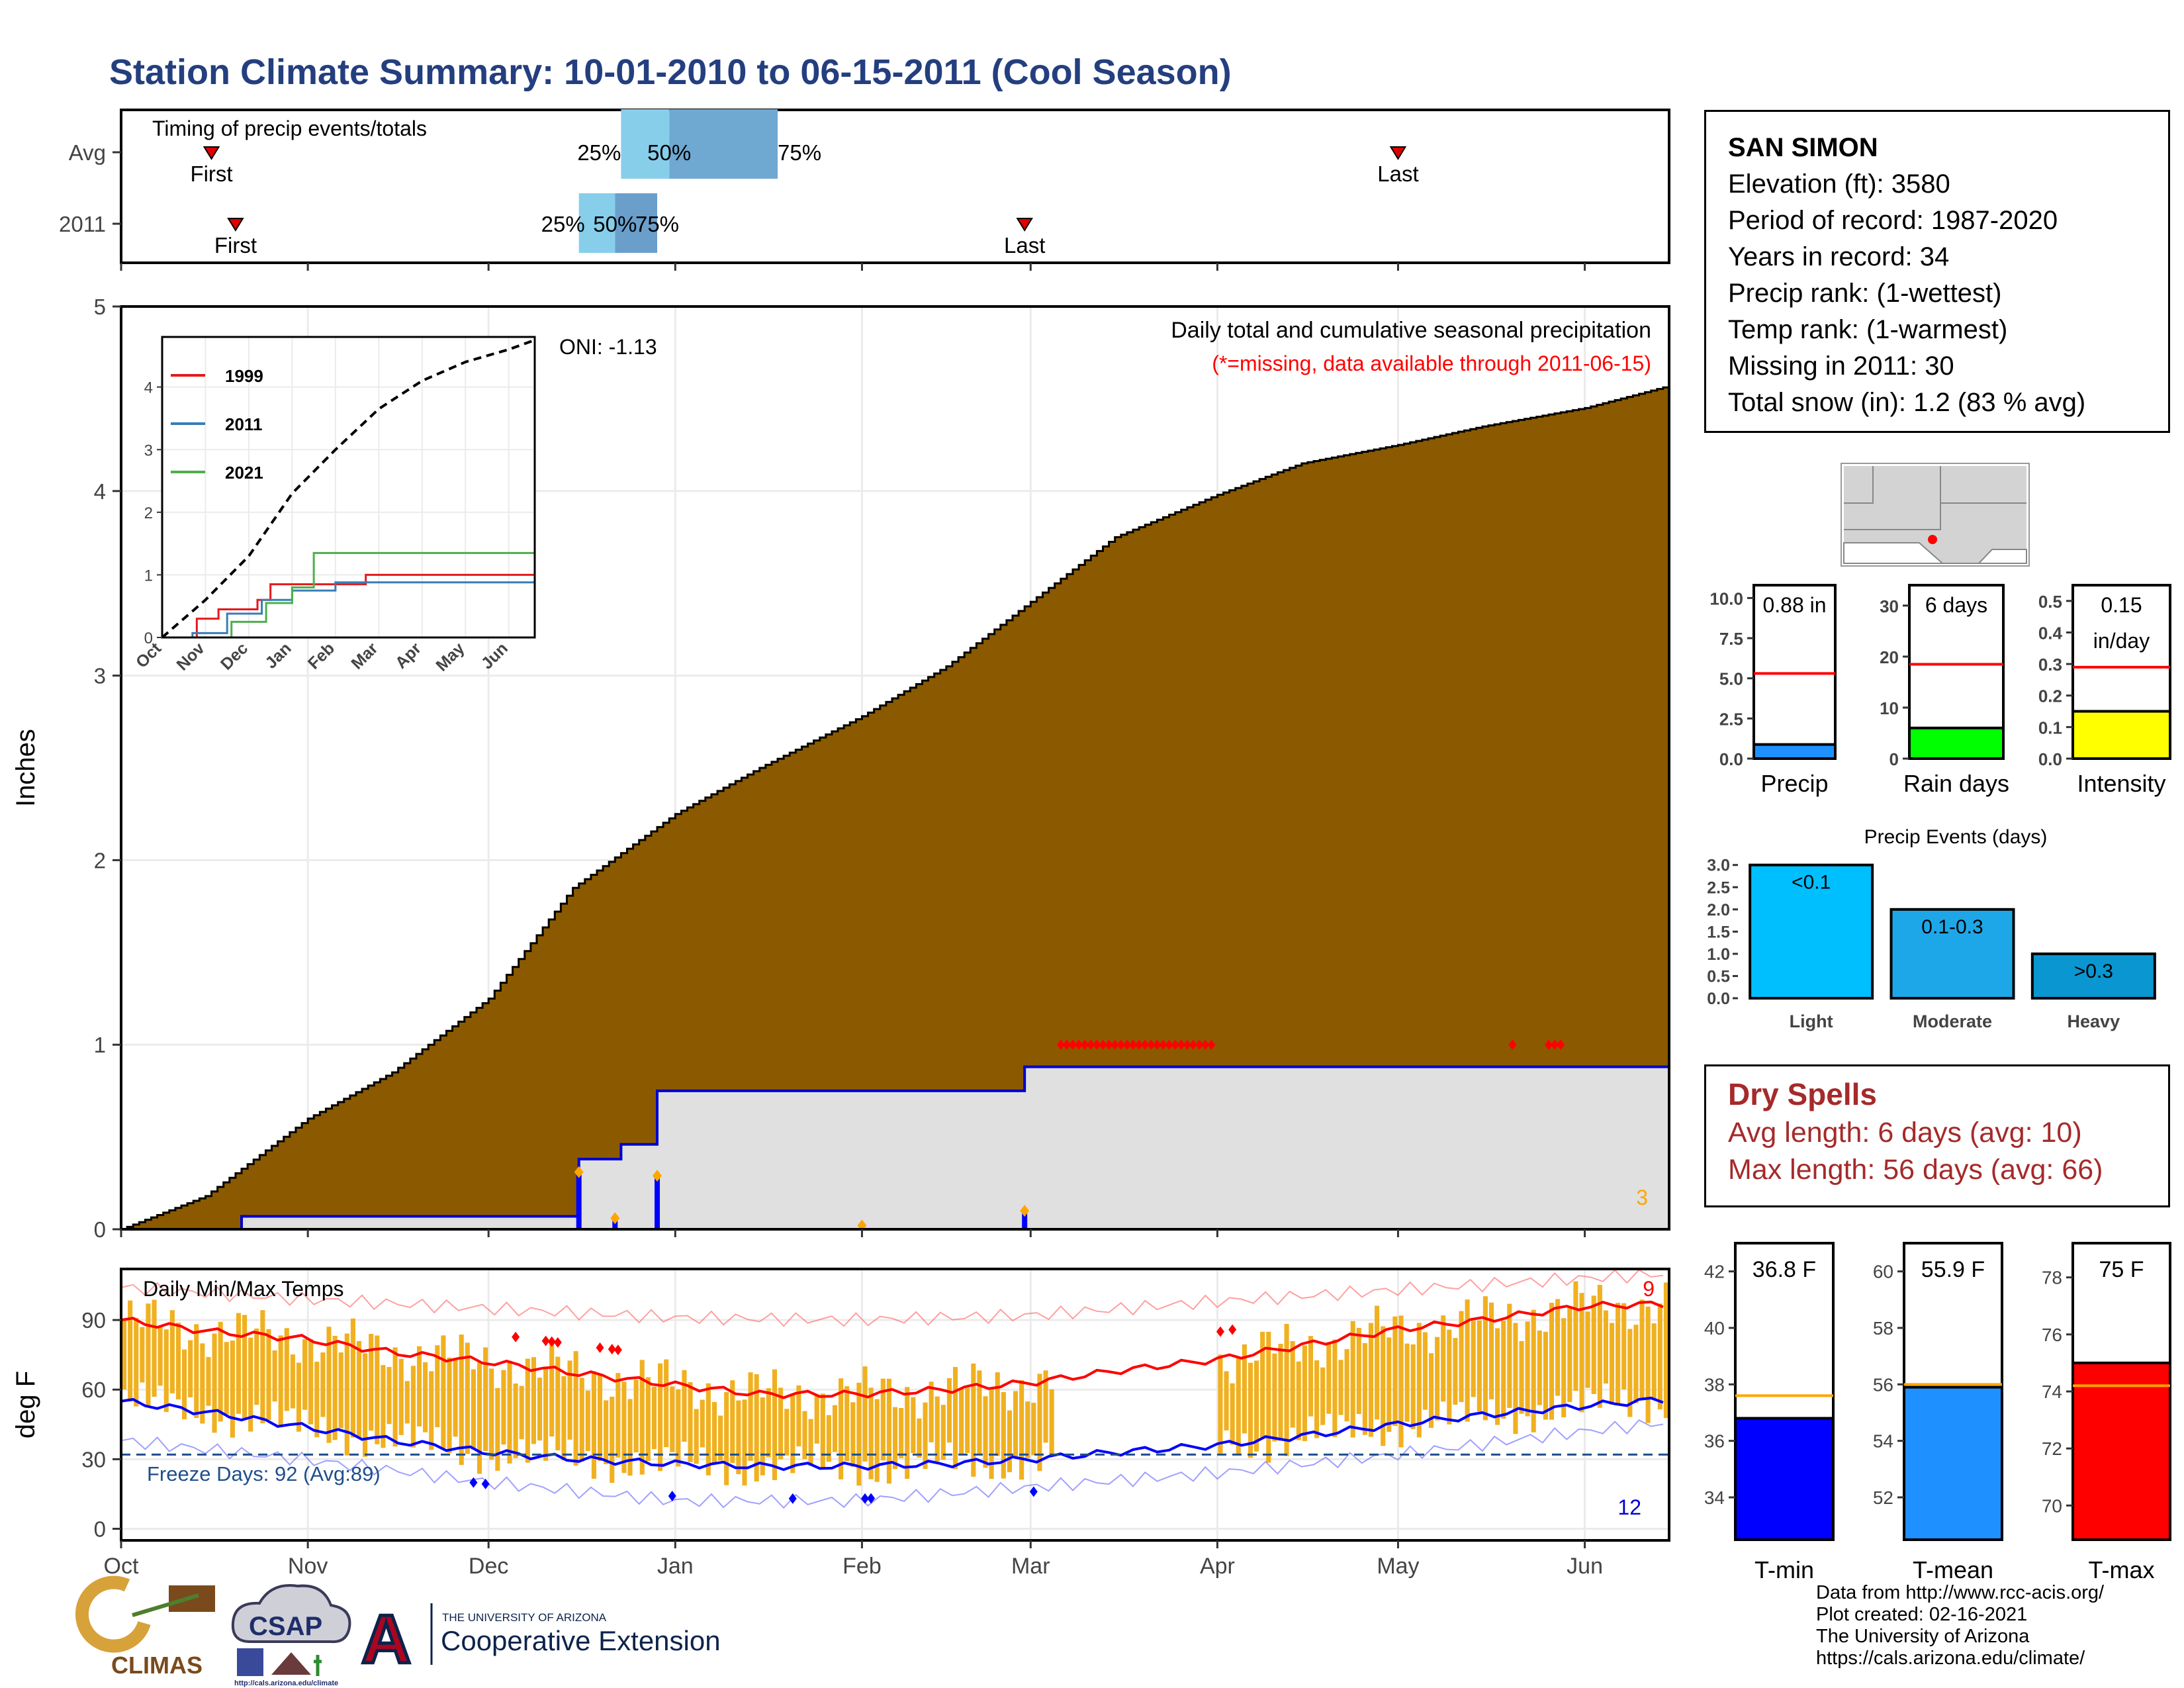 This screenshot has width=2184, height=1688. Describe the element at coordinates (243, 1289) in the screenshot. I see `temps-title: Daily Min/Max Temps` at that location.